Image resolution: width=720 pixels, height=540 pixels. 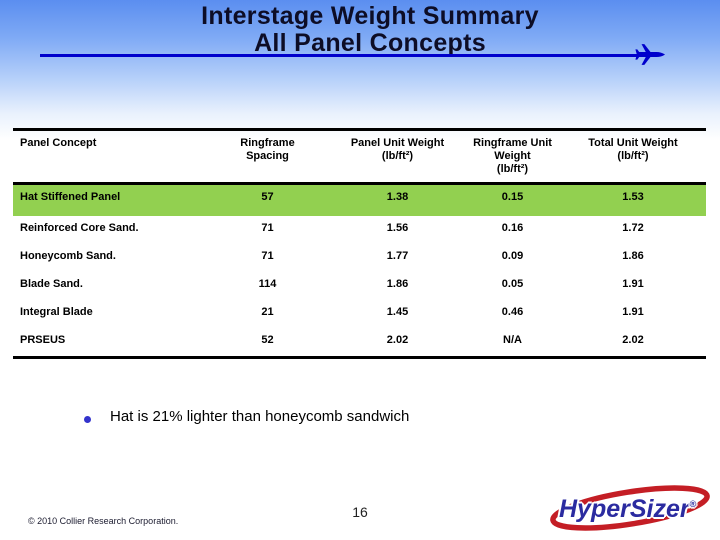 What do you see at coordinates (359, 200) in the screenshot?
I see `table-row-hat-stiffened: Hat Stiffened Panel 57 1.38 0.15 1.53` at bounding box center [359, 200].